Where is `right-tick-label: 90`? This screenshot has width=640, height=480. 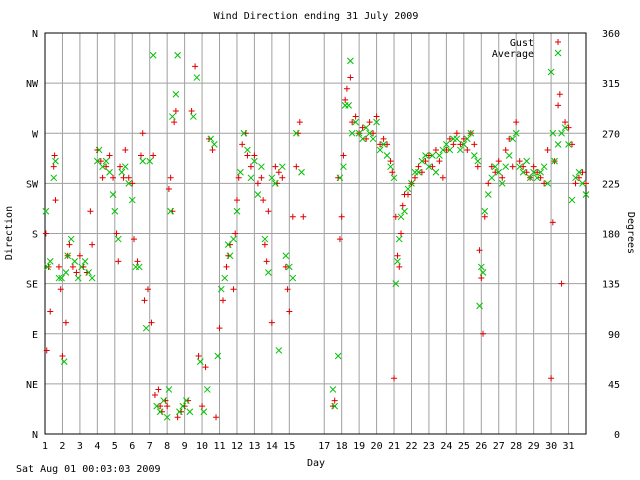
right-tick-label: 90 is located at coordinates (614, 335).